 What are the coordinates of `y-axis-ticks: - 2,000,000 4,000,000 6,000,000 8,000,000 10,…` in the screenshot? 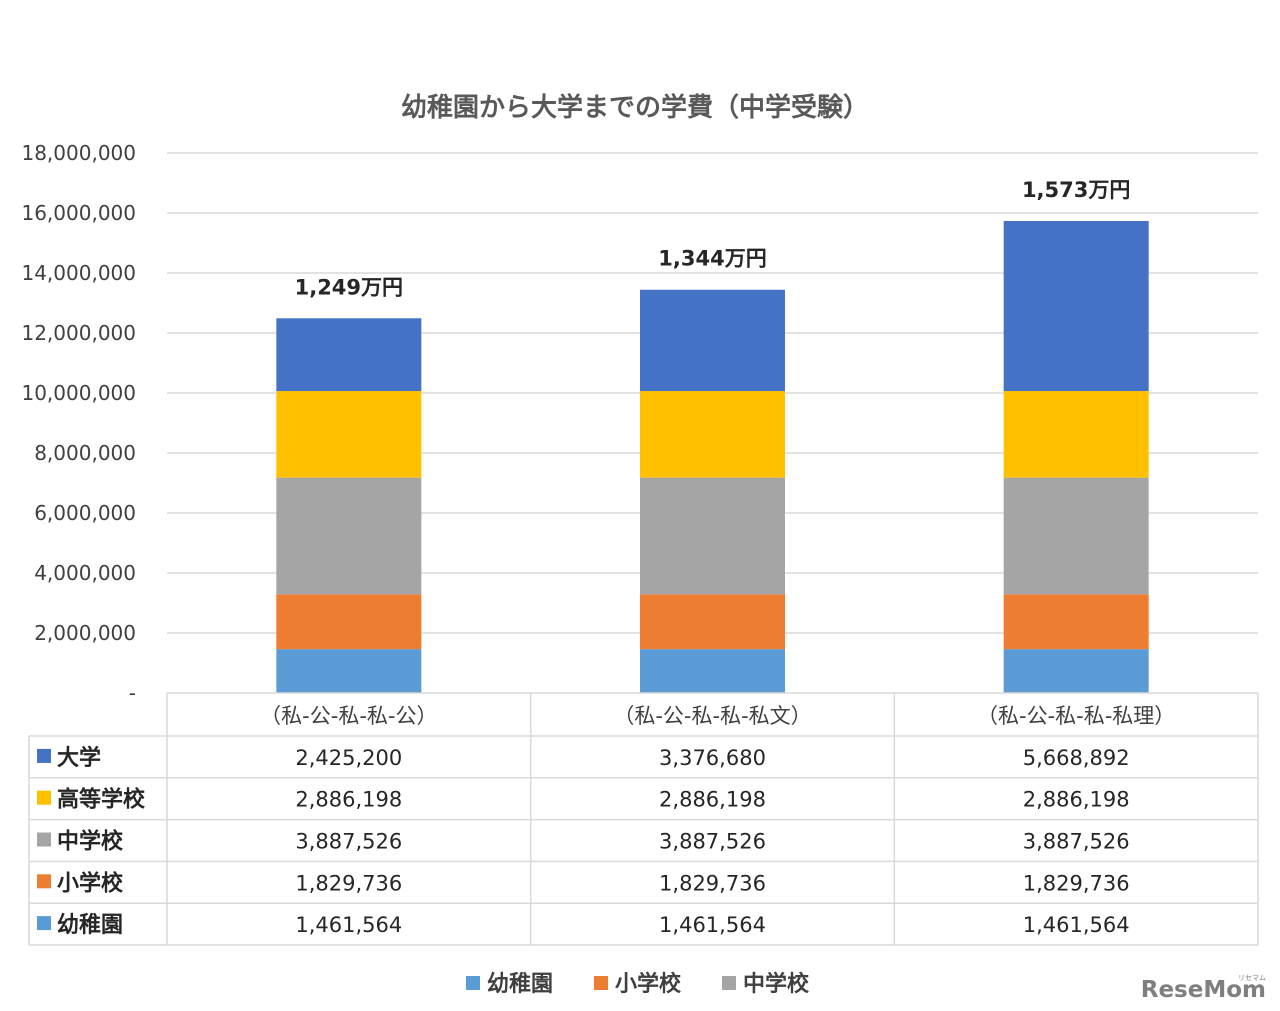 It's located at (78, 423).